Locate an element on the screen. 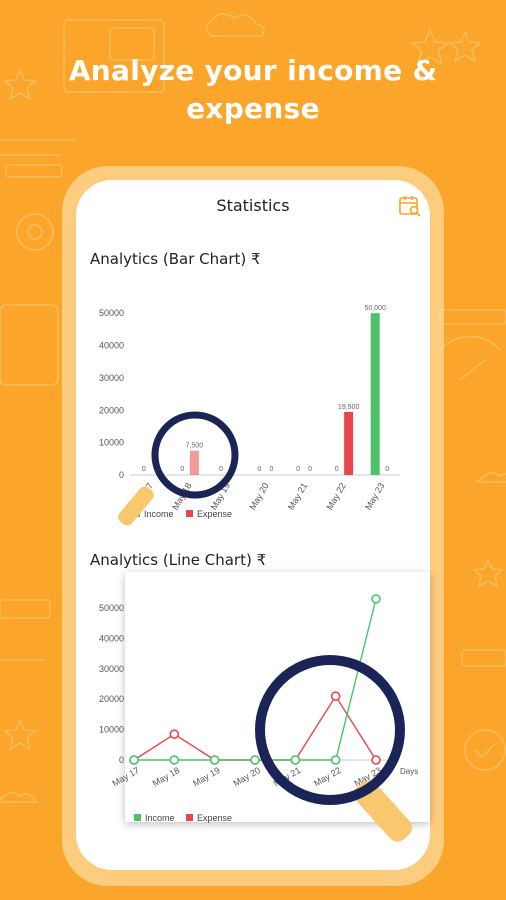  bar-expense is located at coordinates (349, 443).